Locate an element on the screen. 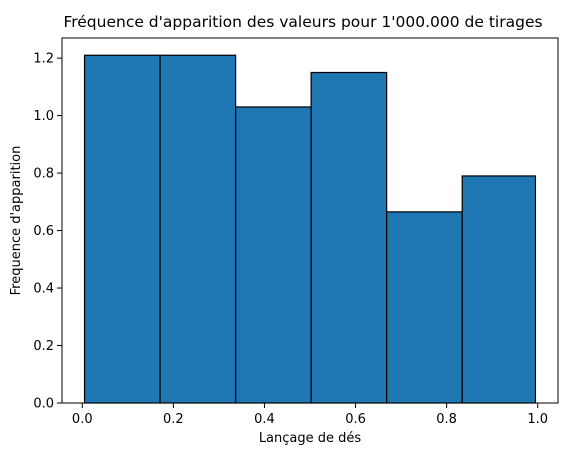 Image resolution: width=575 pixels, height=456 pixels. y-tick-label: 1.0 is located at coordinates (43, 116).